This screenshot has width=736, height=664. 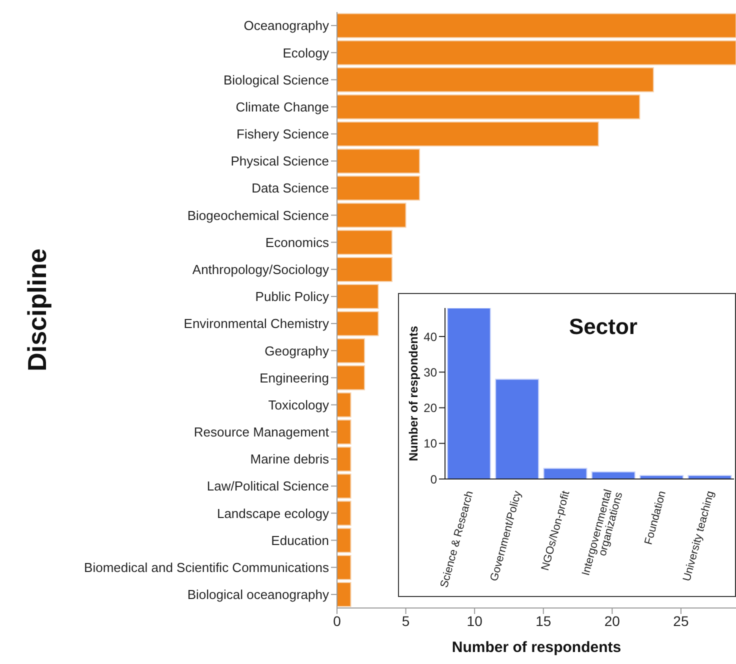 I want to click on y-tick-label: Ecology, so click(x=306, y=52).